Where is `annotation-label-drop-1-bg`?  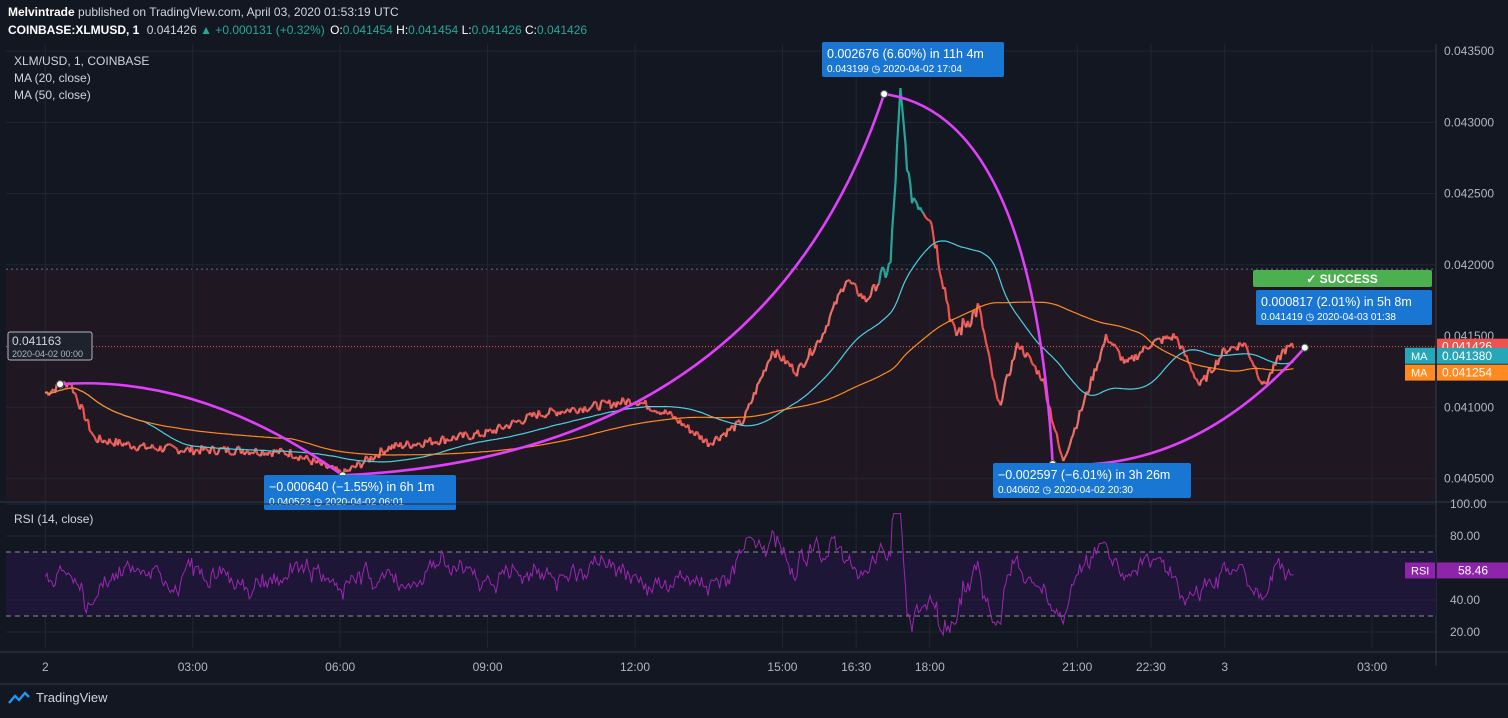
annotation-label-drop-1-bg is located at coordinates (360, 492).